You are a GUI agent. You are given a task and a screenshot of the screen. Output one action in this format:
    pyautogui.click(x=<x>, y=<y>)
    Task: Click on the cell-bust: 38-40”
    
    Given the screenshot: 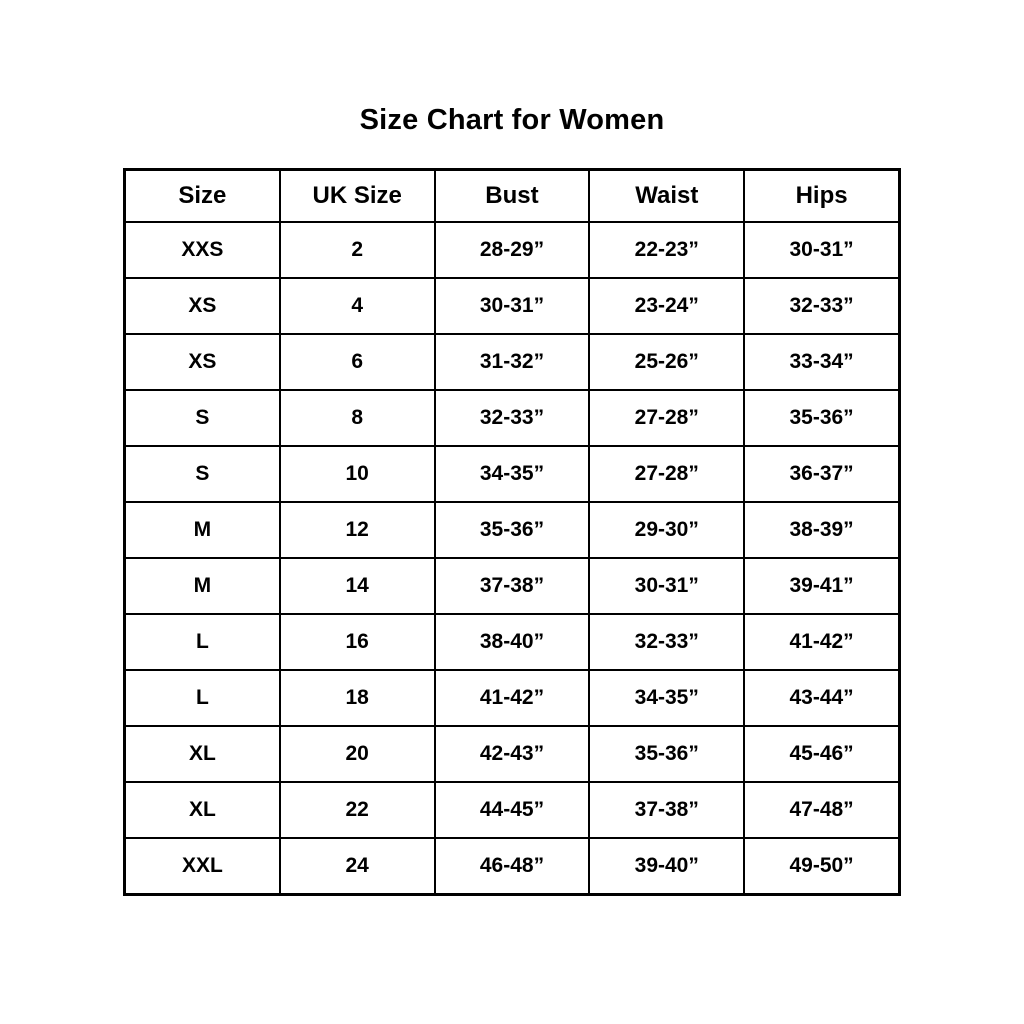 What is the action you would take?
    pyautogui.click(x=512, y=642)
    